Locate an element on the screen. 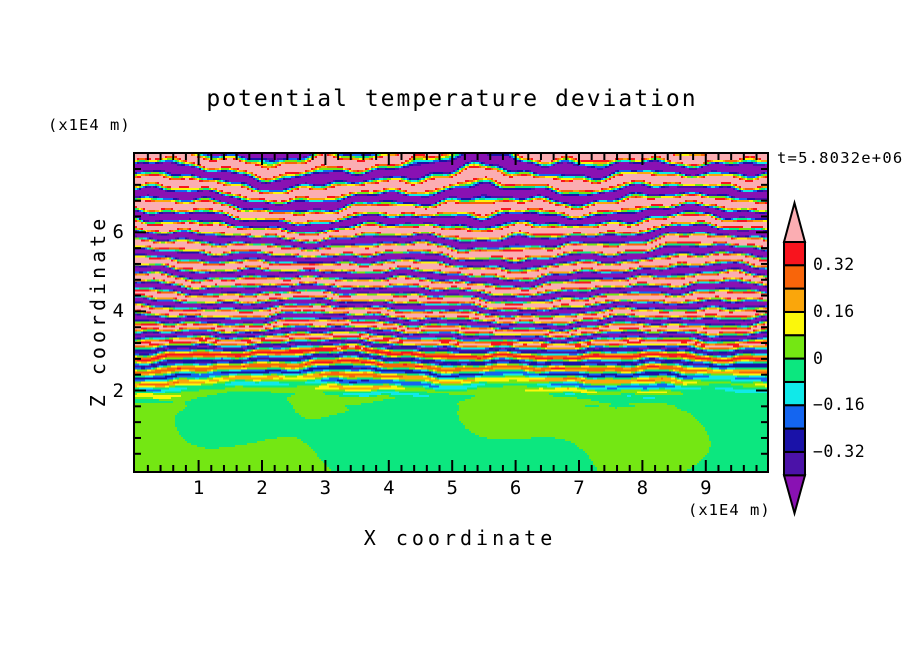 This screenshot has width=904, height=654. z-axis-title: Z coordinate is located at coordinates (98, 311).